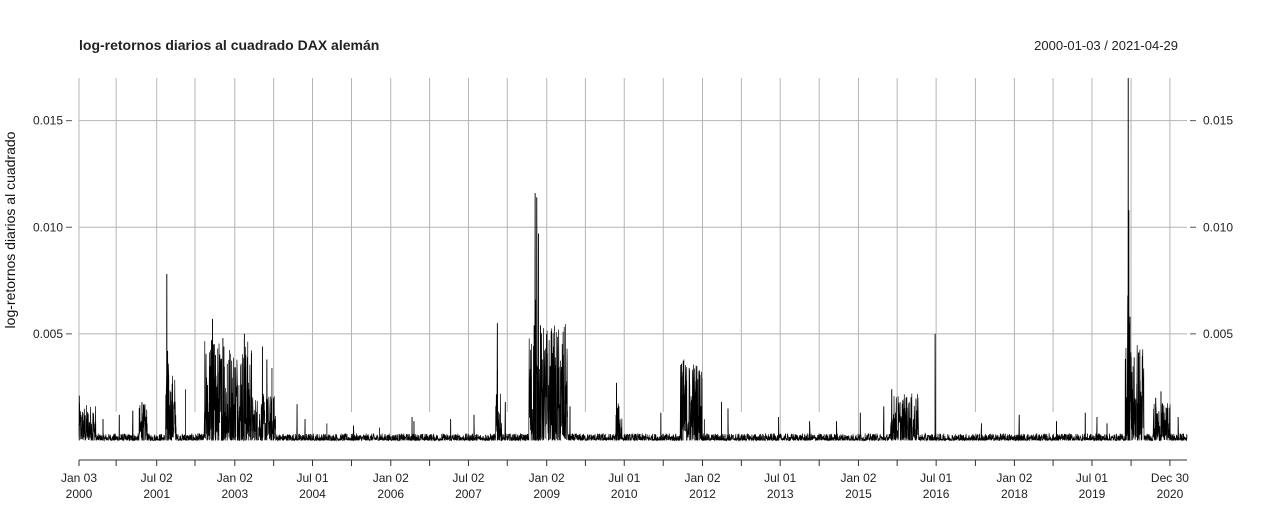 This screenshot has width=1266, height=511. I want to click on y-axis-label: log-retornos diarios al cuadrado, so click(10, 229).